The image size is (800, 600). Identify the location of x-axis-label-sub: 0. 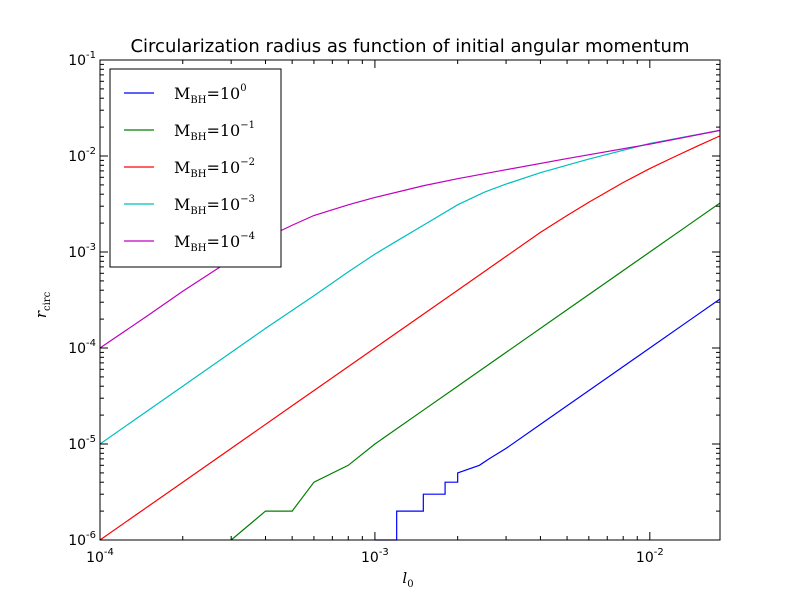
(410, 584).